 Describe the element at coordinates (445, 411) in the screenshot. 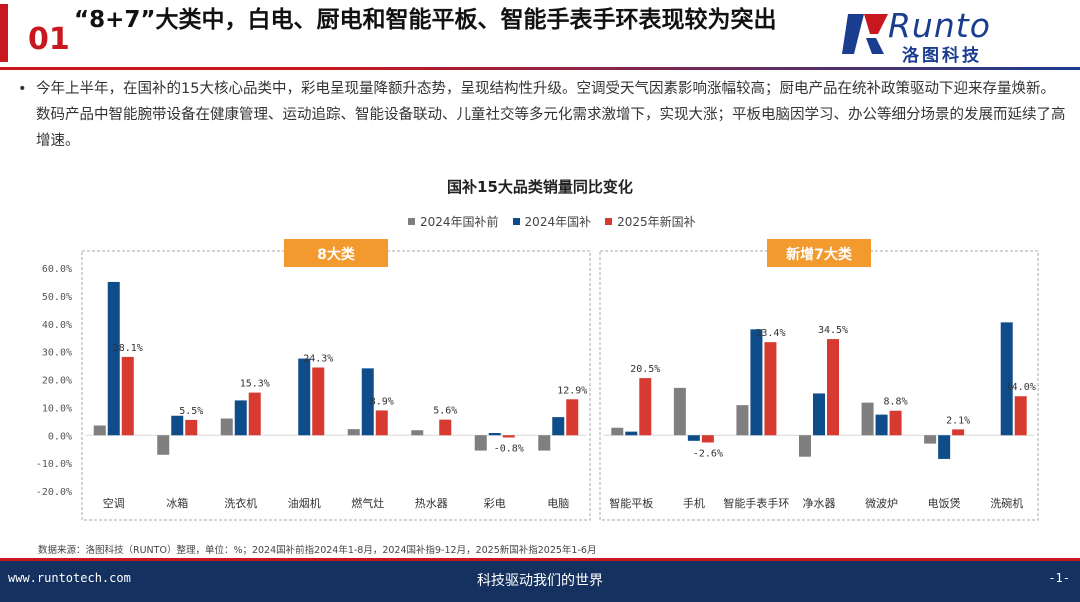

I see `data-label: 5.6%` at that location.